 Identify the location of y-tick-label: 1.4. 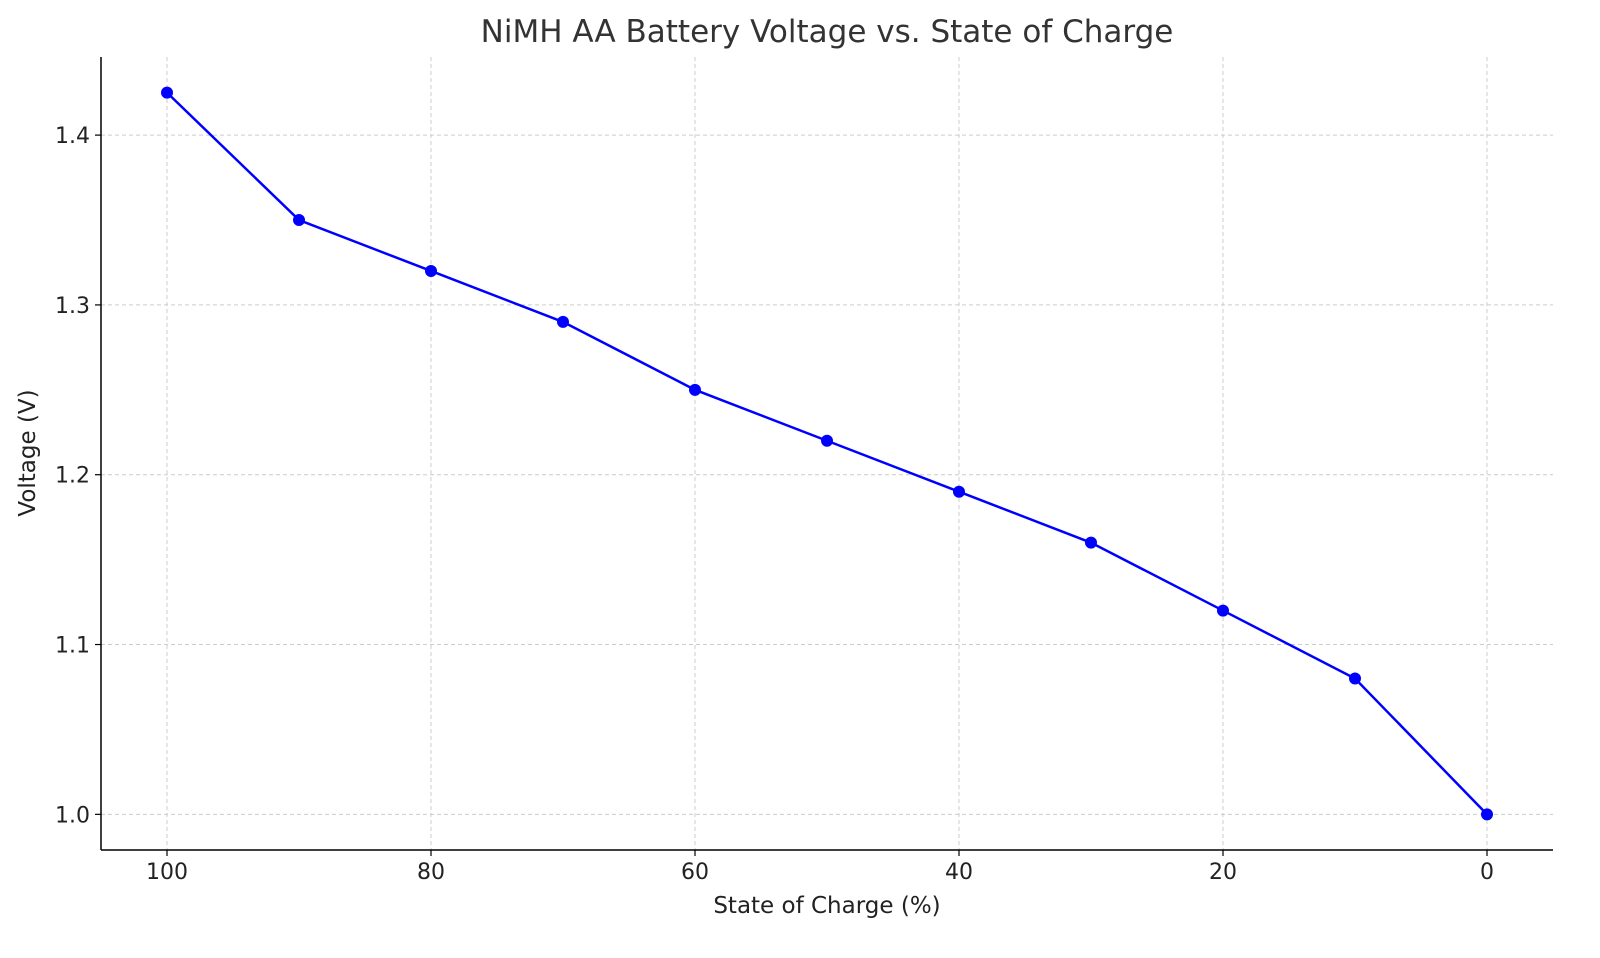
(72, 136).